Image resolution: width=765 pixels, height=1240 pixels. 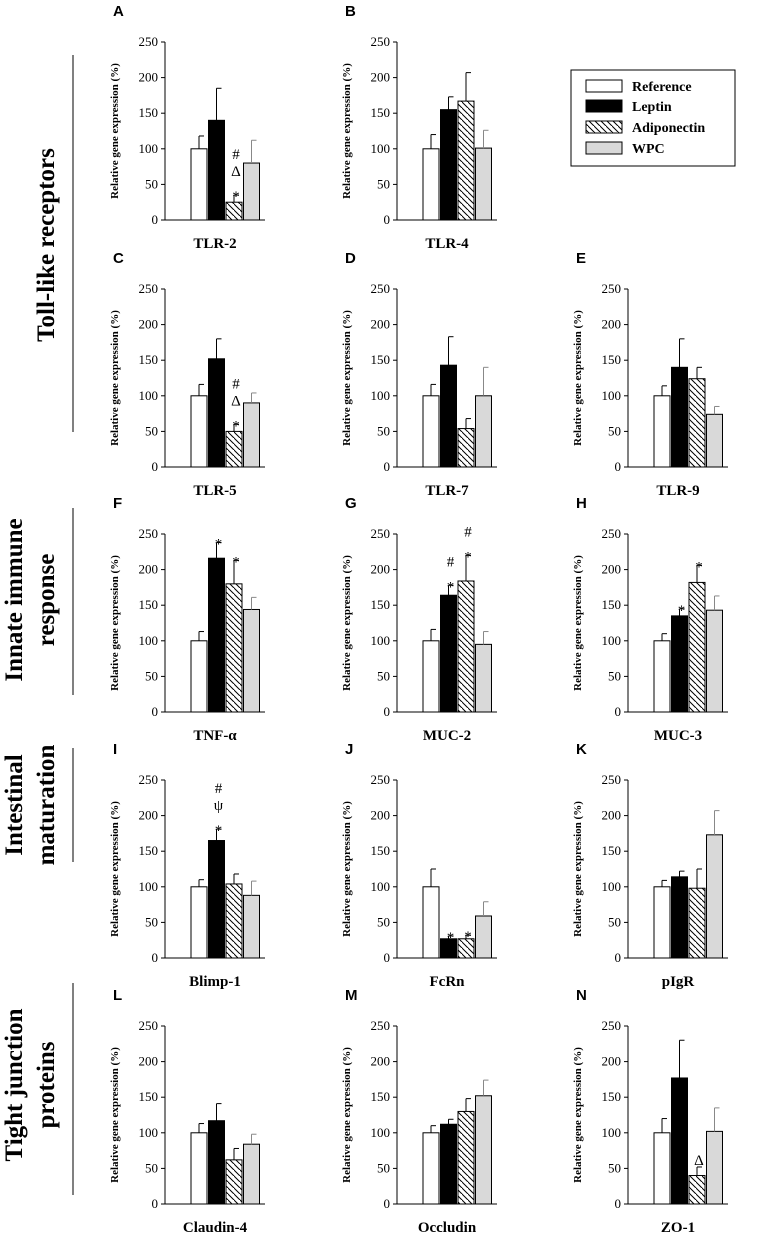 I want to click on sig-marker-f-1-0: *, so click(x=236, y=562).